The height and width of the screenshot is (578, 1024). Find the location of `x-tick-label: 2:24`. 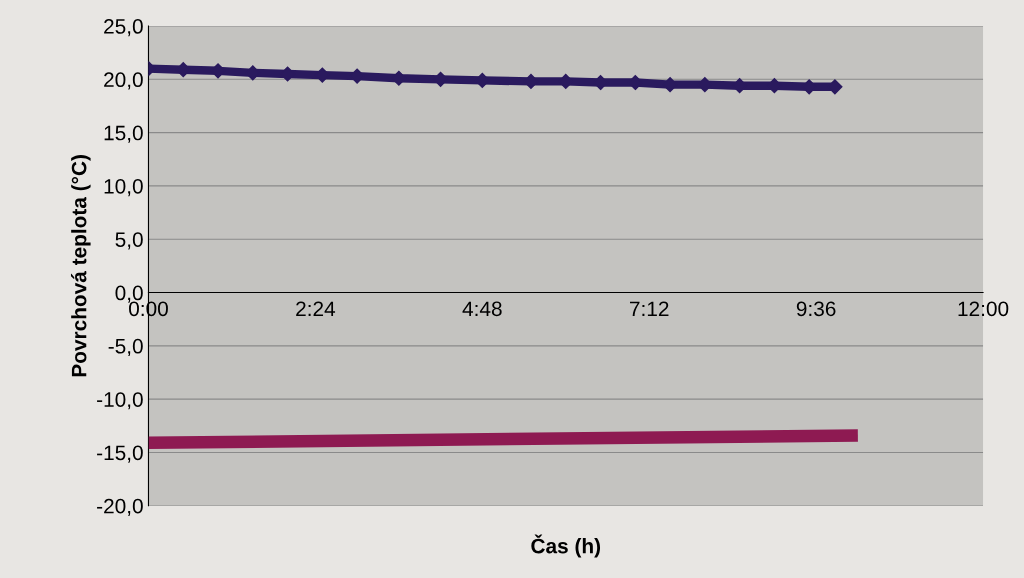

x-tick-label: 2:24 is located at coordinates (316, 308).